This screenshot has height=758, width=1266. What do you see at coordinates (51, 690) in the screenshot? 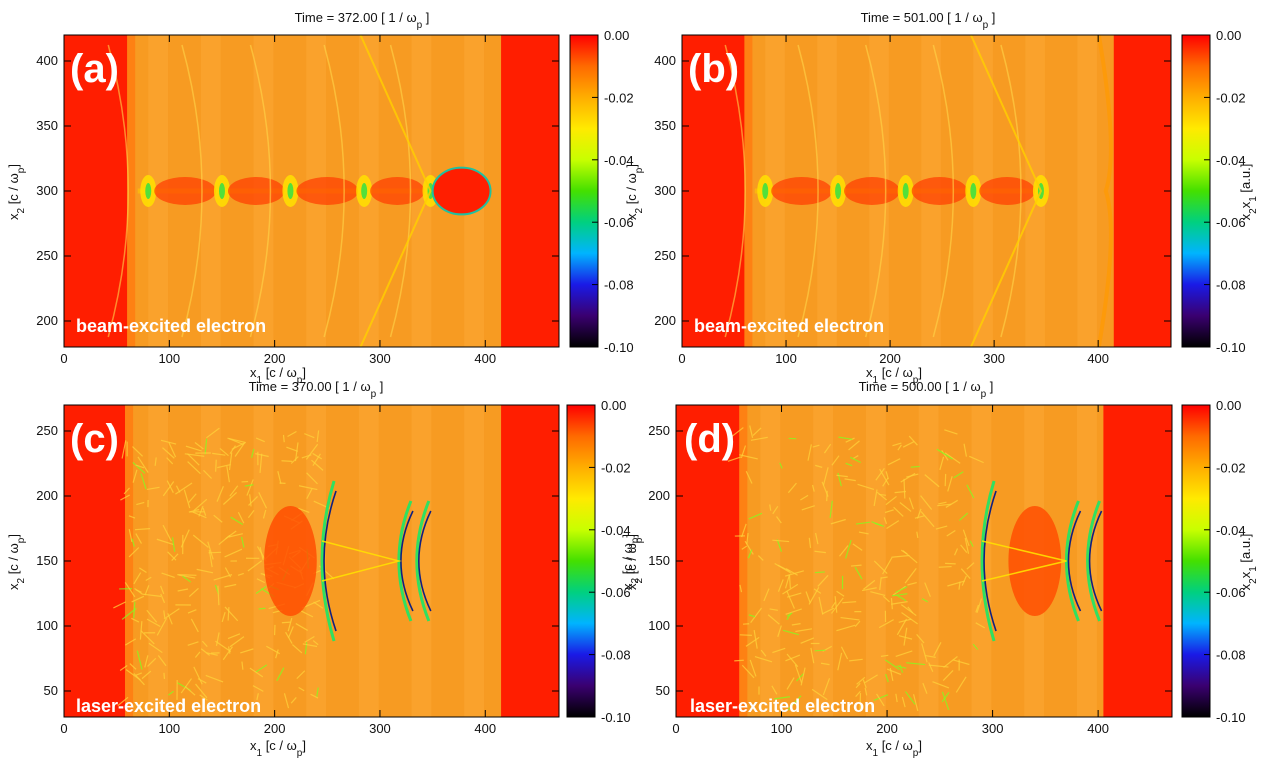
I see `y-tick-label: 50` at bounding box center [51, 690].